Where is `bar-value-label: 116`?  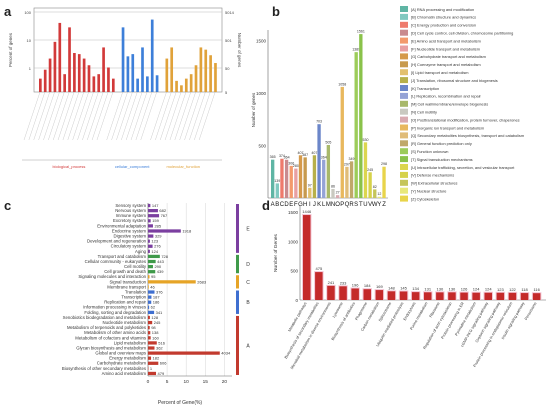
bar-value-label: 116 is located at coordinates (536, 289).